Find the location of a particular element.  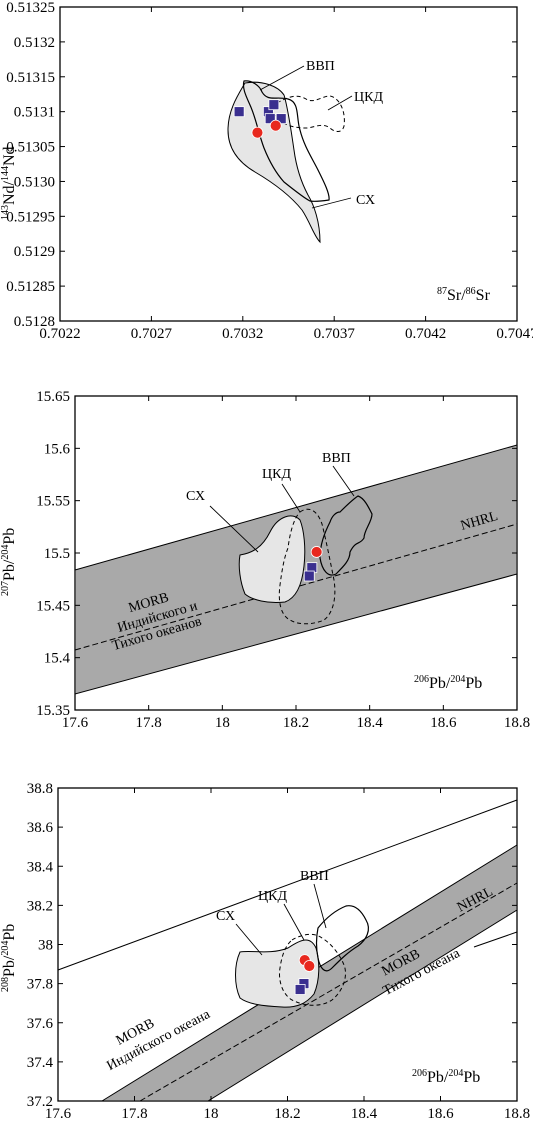

x-tick-label: 0.7032 is located at coordinates (242, 334).